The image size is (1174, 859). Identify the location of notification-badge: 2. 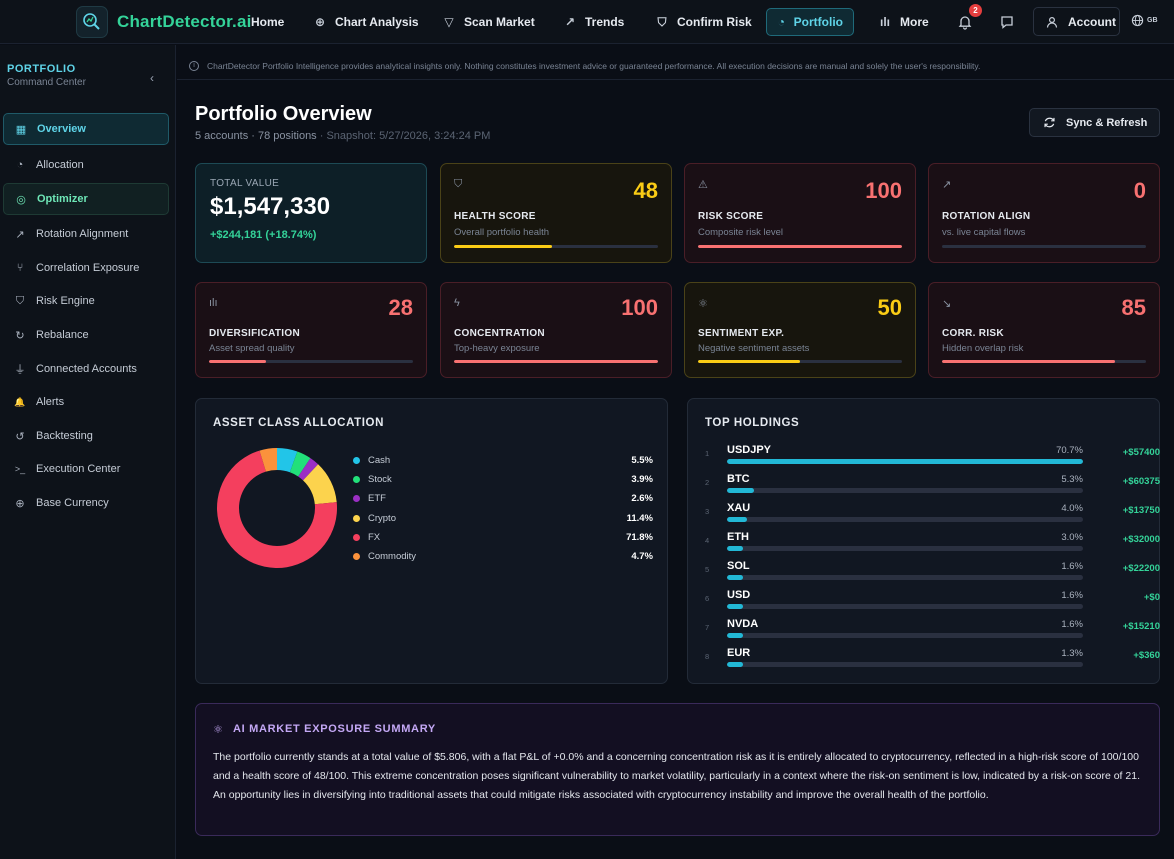
(975, 10).